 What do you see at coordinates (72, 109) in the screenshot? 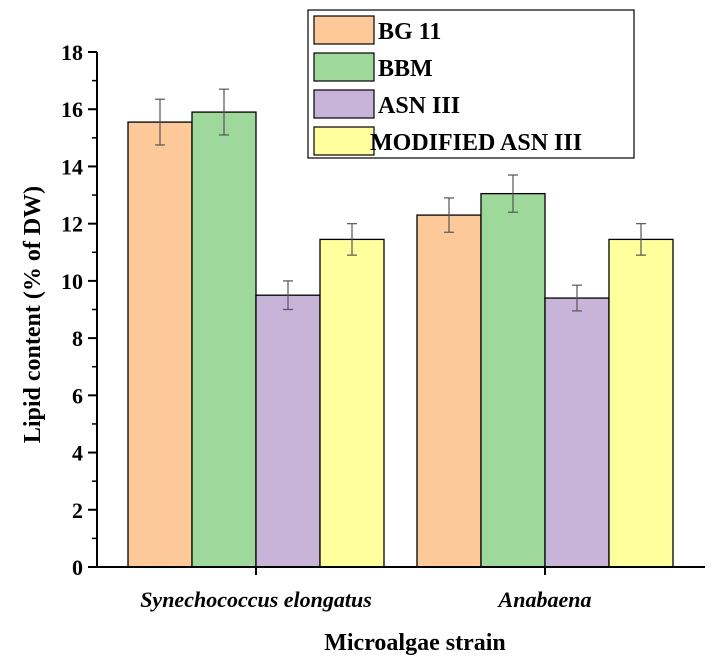
I see `y-tick-label: 16` at bounding box center [72, 109].